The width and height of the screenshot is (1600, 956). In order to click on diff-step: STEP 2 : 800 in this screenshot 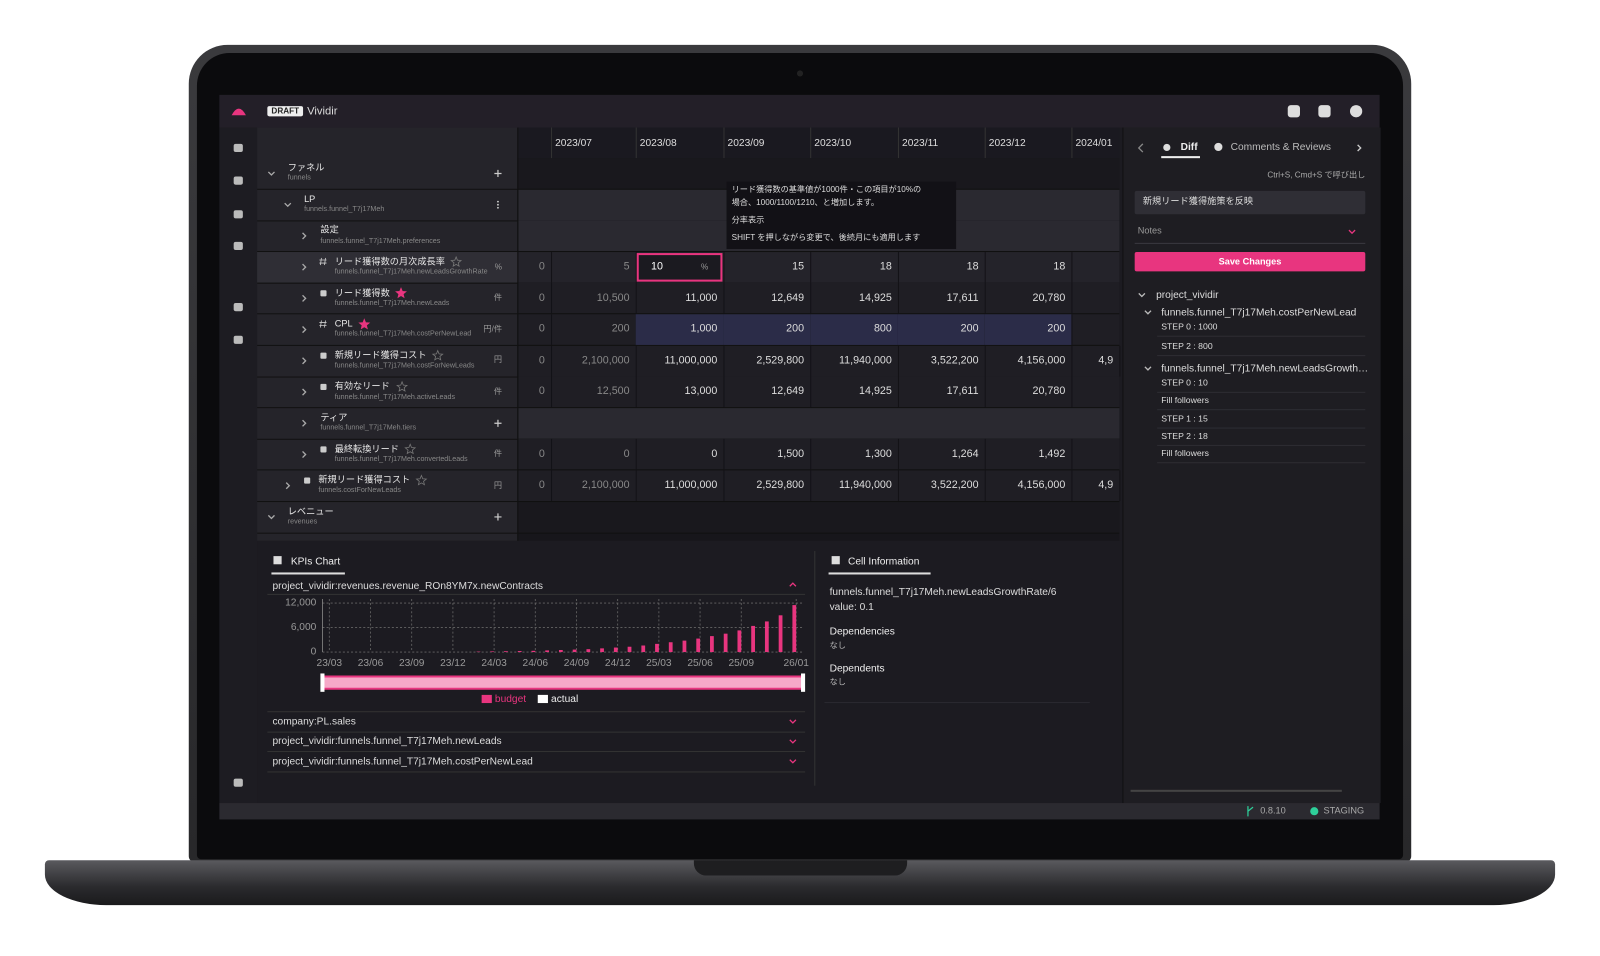, I will do `click(1187, 346)`.